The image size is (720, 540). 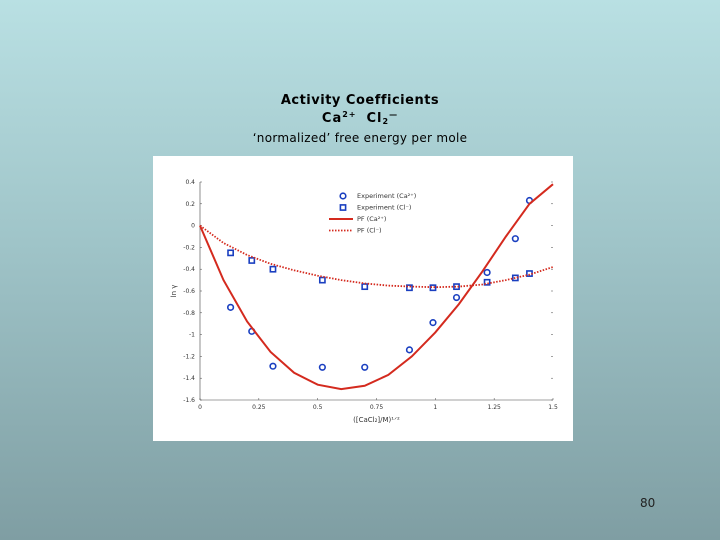 I want to click on x-axis-label: ([CaCl₂]/M)¹ᐟ², so click(x=376, y=420).